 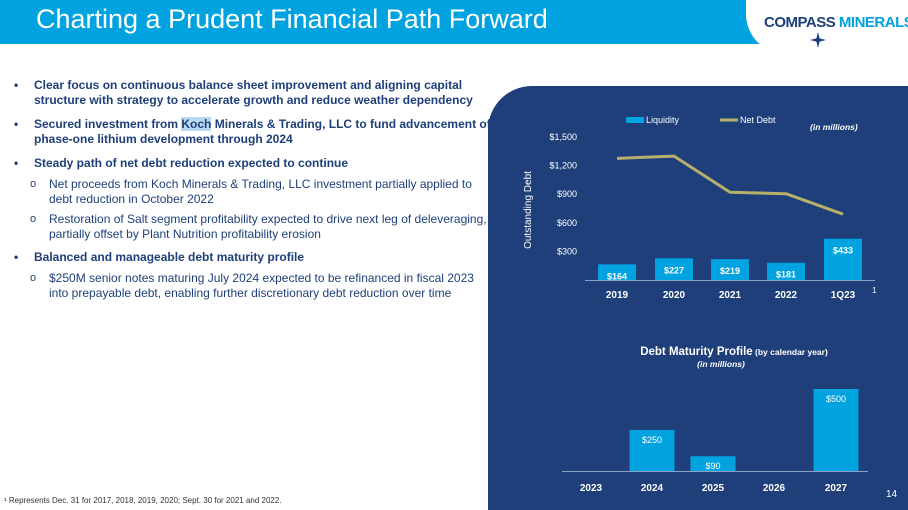 What do you see at coordinates (108, 124) in the screenshot?
I see `bullet-text-pre: Secured investment from` at bounding box center [108, 124].